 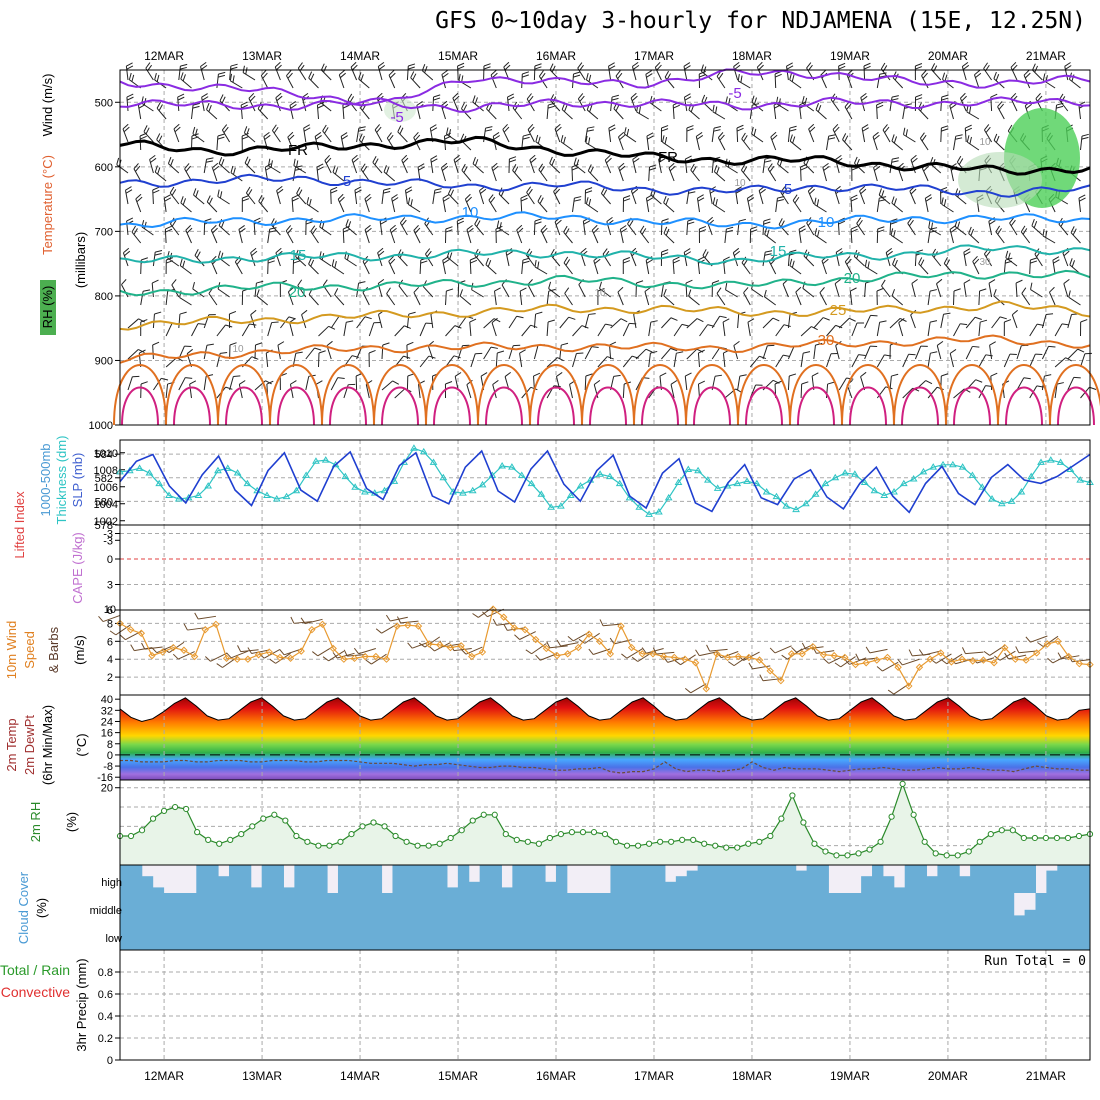 I want to click on isotherm-30-loop, so click(x=868, y=395).